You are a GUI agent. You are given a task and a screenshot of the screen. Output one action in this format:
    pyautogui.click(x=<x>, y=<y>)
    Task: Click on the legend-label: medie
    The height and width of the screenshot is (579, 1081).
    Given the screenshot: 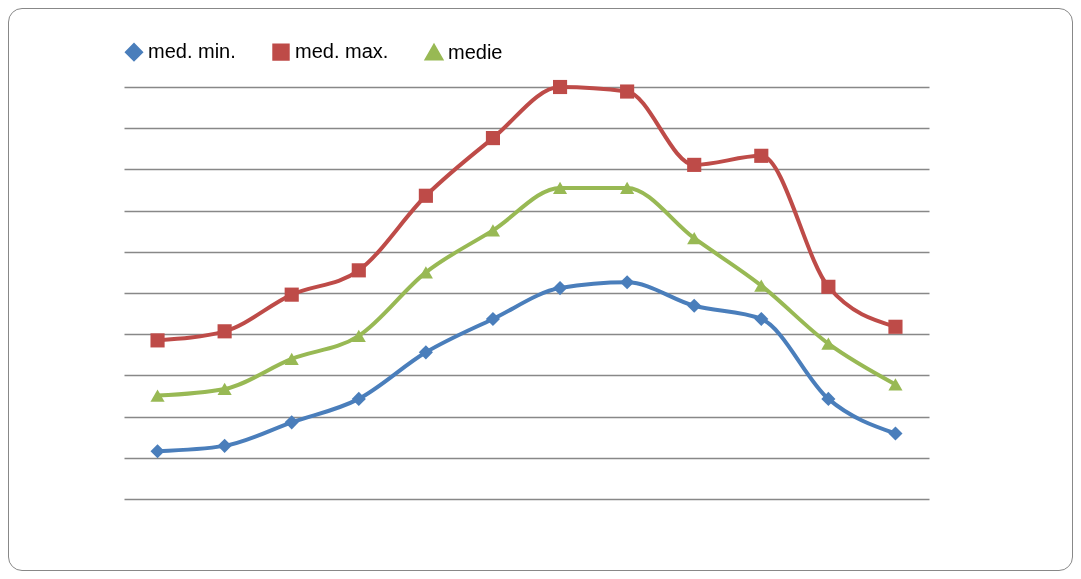 What is the action you would take?
    pyautogui.click(x=475, y=51)
    